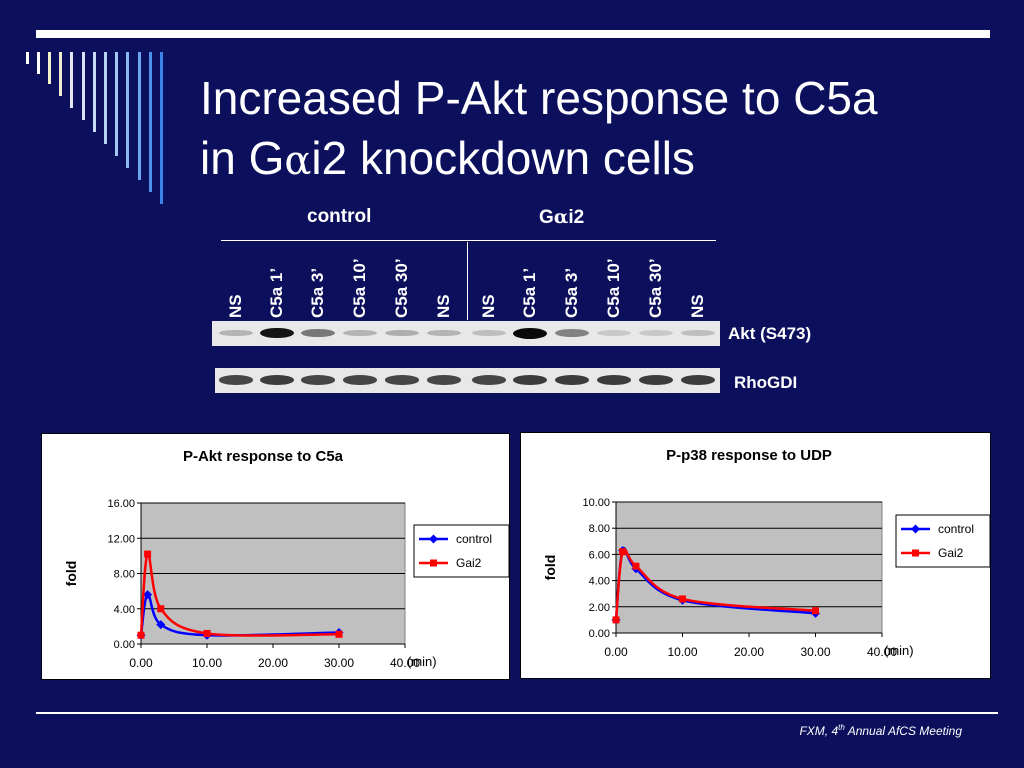 This screenshot has width=1024, height=768. Describe the element at coordinates (596, 503) in the screenshot. I see `y-tick-label: 10.00` at that location.